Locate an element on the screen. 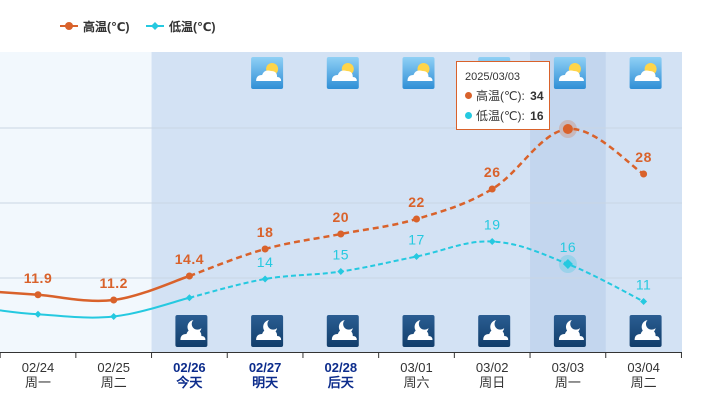 Image resolution: width=728 pixels, height=407 pixels. x-tick-date-label: 02/24 is located at coordinates (38, 367).